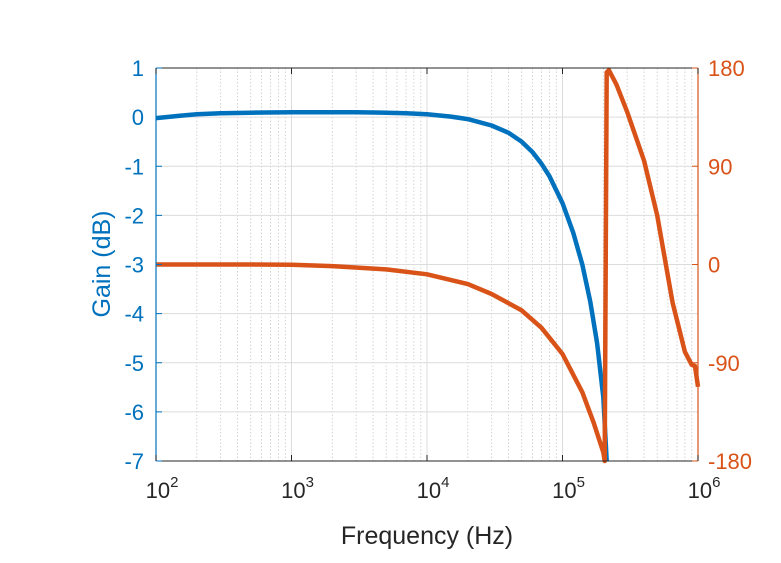  Describe the element at coordinates (138, 117) in the screenshot. I see `y-left-tick-label: 0` at that location.